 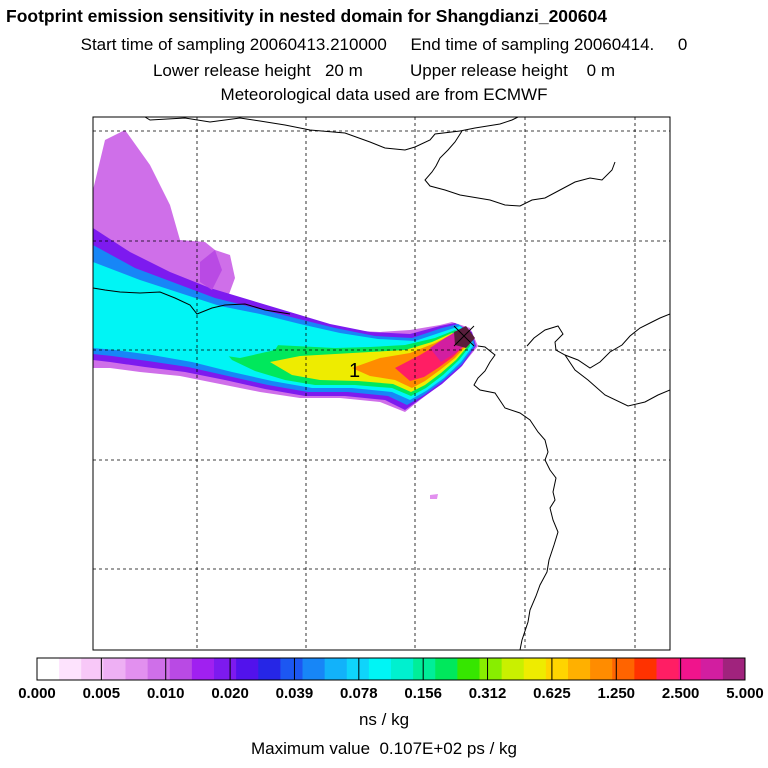 What do you see at coordinates (166, 693) in the screenshot?
I see `colorbar-tick-label: 0.010` at bounding box center [166, 693].